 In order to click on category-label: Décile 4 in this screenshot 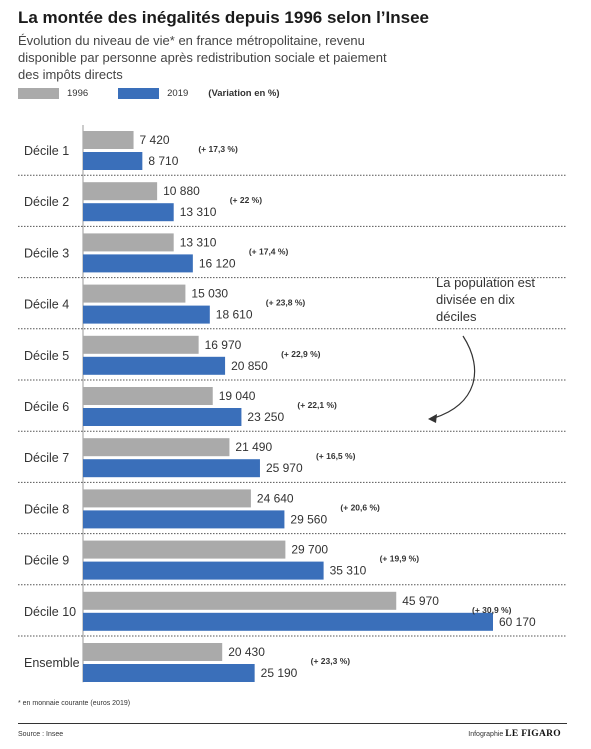, I will do `click(46, 305)`.